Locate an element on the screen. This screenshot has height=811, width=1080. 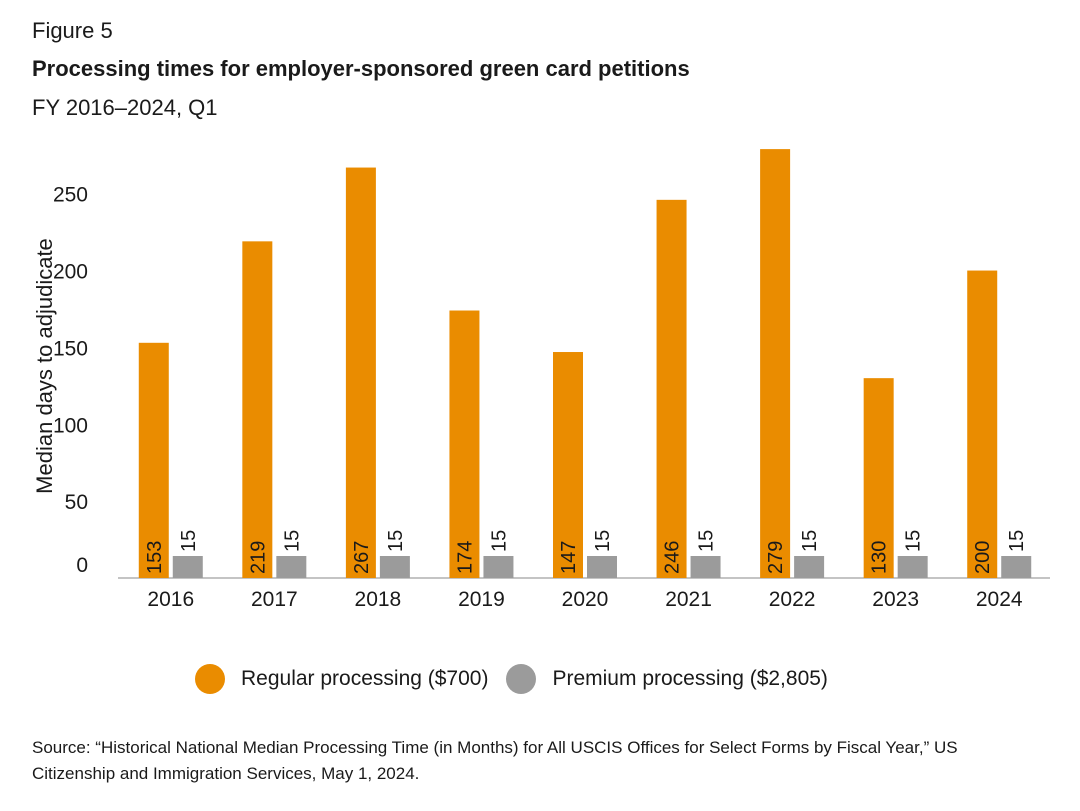
bar-premium-2020 is located at coordinates (602, 567).